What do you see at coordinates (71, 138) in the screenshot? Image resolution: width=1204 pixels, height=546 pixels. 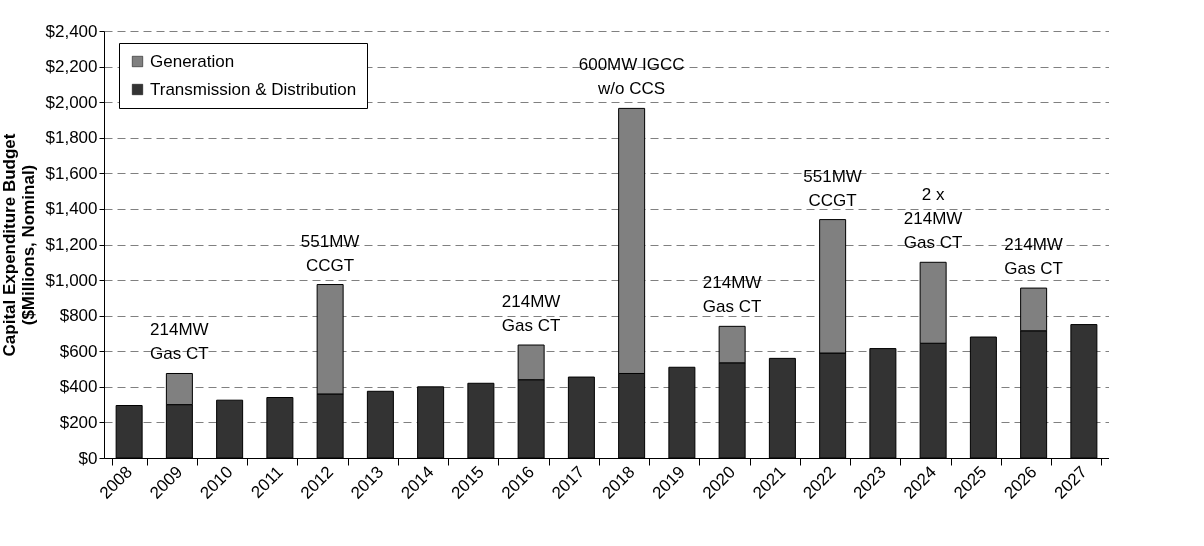 I see `y-tick-label: $1,800` at bounding box center [71, 138].